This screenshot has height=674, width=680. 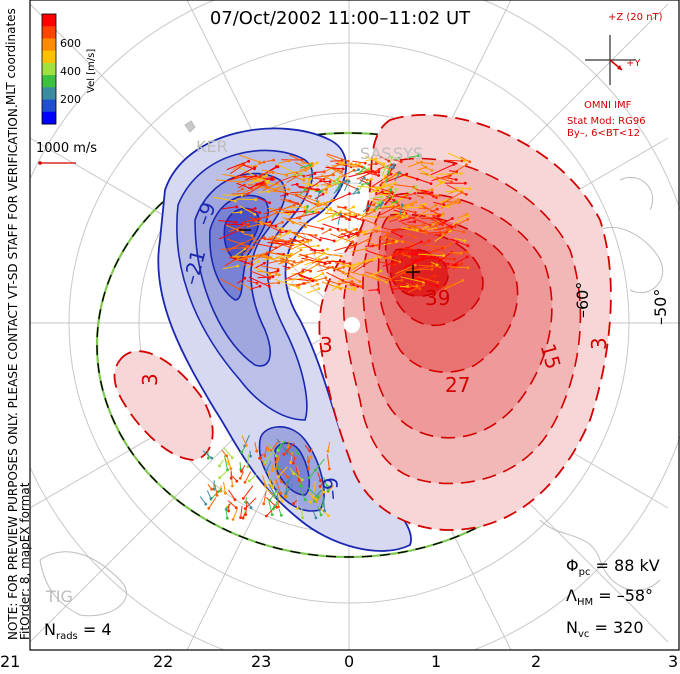 I want to click on potential-max-marker, so click(x=413, y=272).